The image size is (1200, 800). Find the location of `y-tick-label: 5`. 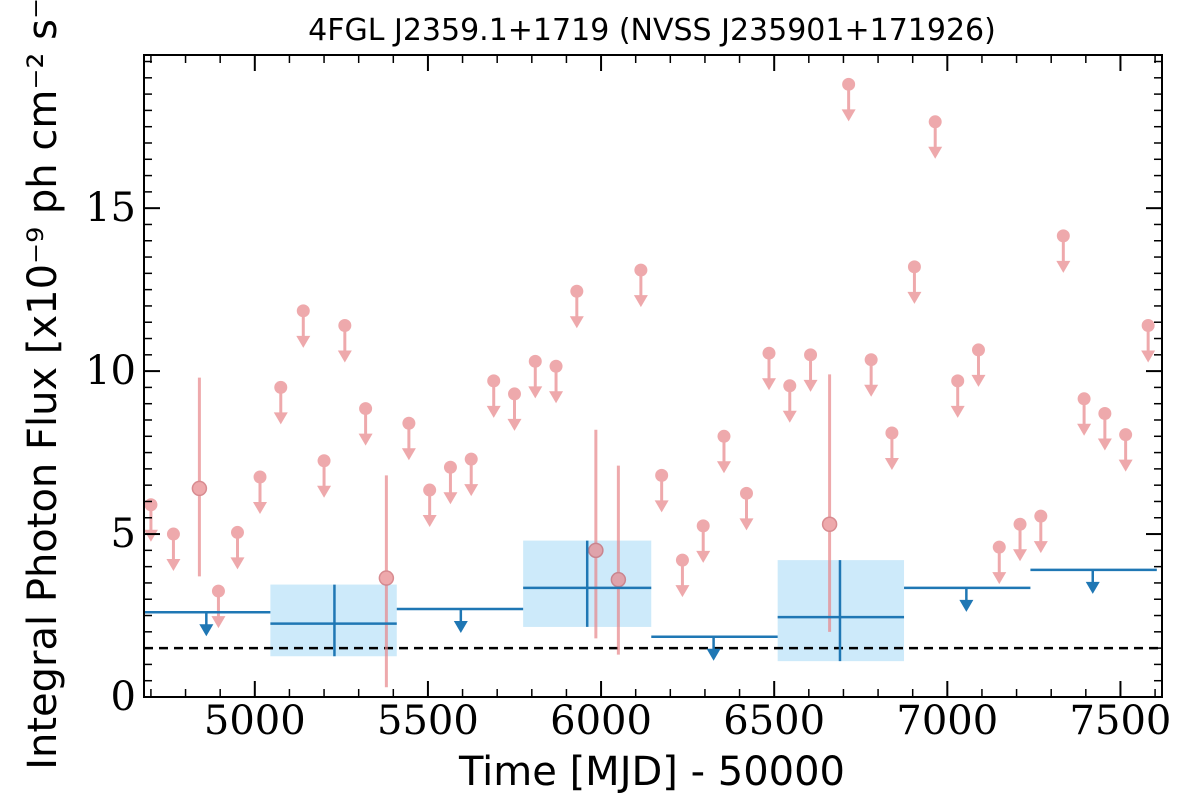

y-tick-label: 5 is located at coordinates (123, 534).